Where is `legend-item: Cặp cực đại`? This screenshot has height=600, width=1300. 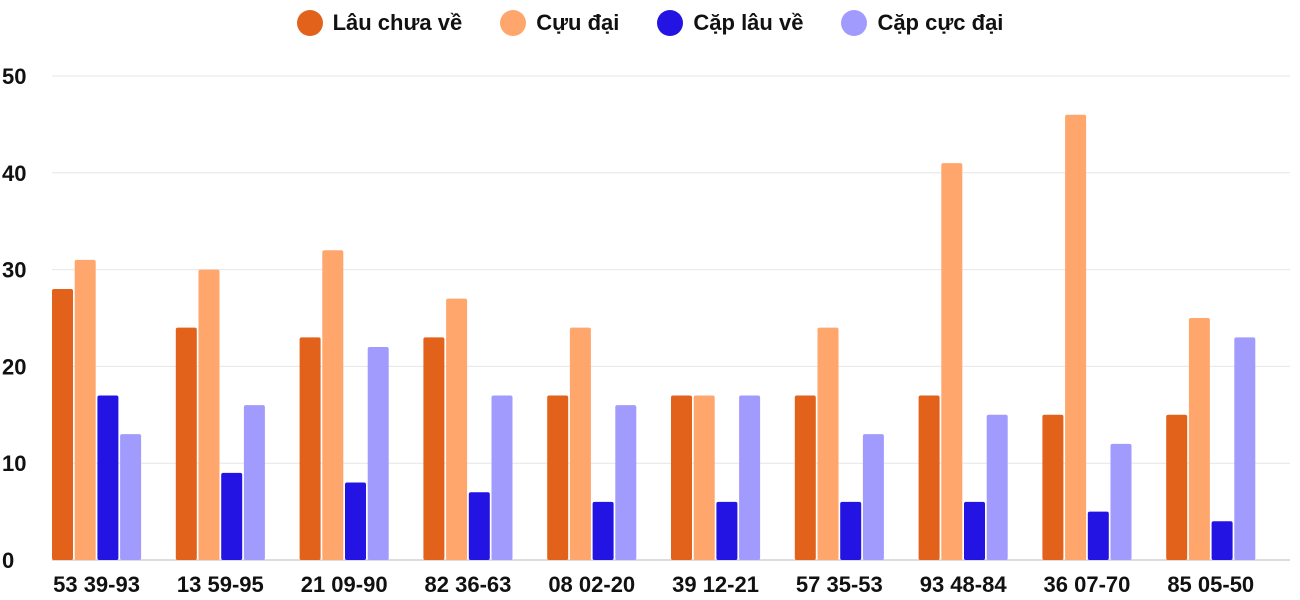 legend-item: Cặp cực đại is located at coordinates (922, 23).